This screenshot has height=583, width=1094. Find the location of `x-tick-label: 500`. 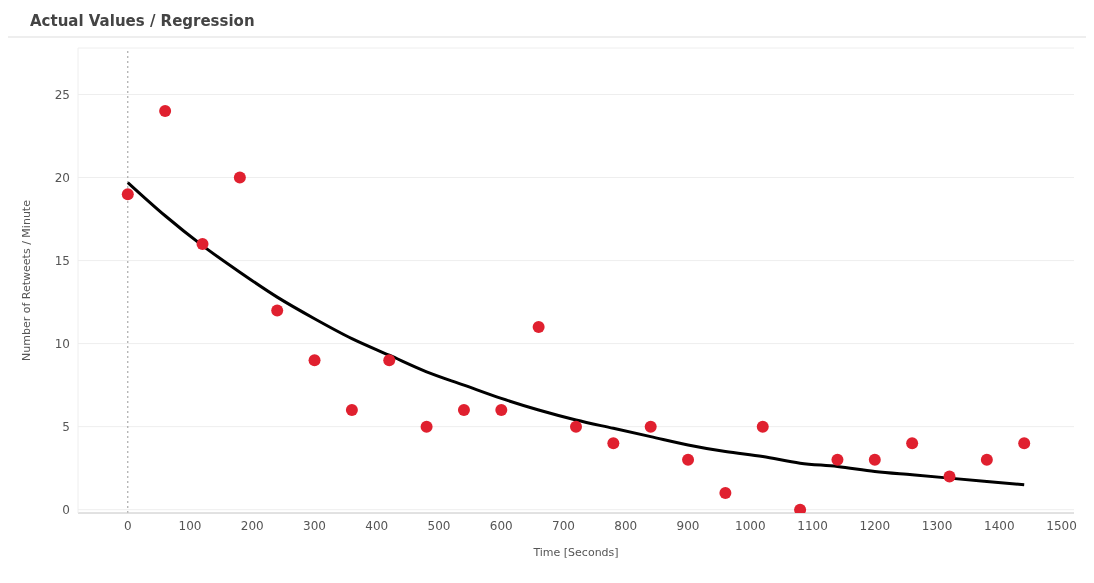

x-tick-label: 500 is located at coordinates (439, 525).